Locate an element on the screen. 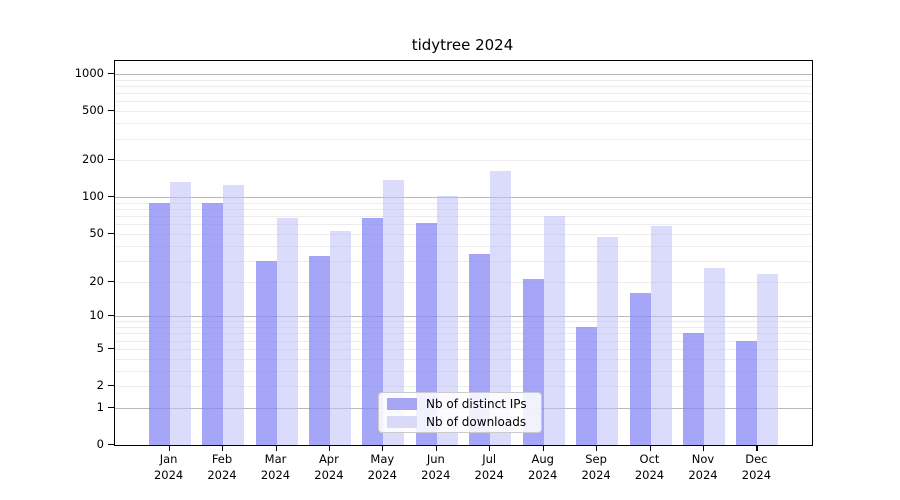  x-tick-label: Nov 2024 is located at coordinates (703, 467).